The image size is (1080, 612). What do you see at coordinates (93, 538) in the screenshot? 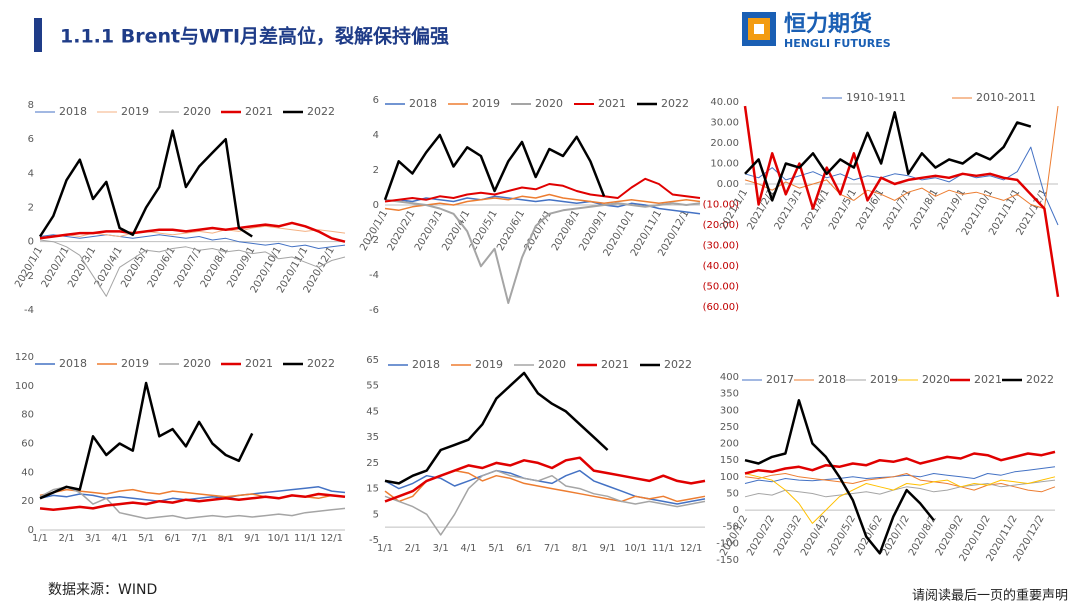
I see `x-tick-label: 3/1` at bounding box center [93, 538].